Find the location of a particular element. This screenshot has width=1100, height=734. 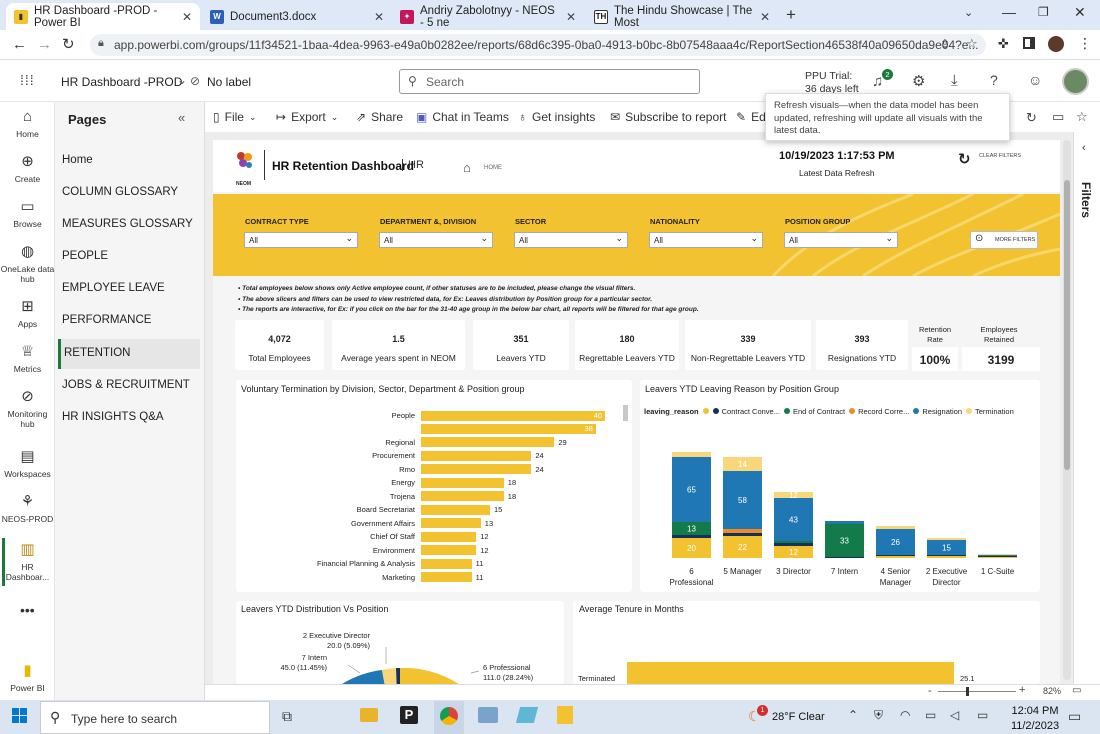

bar: 40 is located at coordinates (513, 415).